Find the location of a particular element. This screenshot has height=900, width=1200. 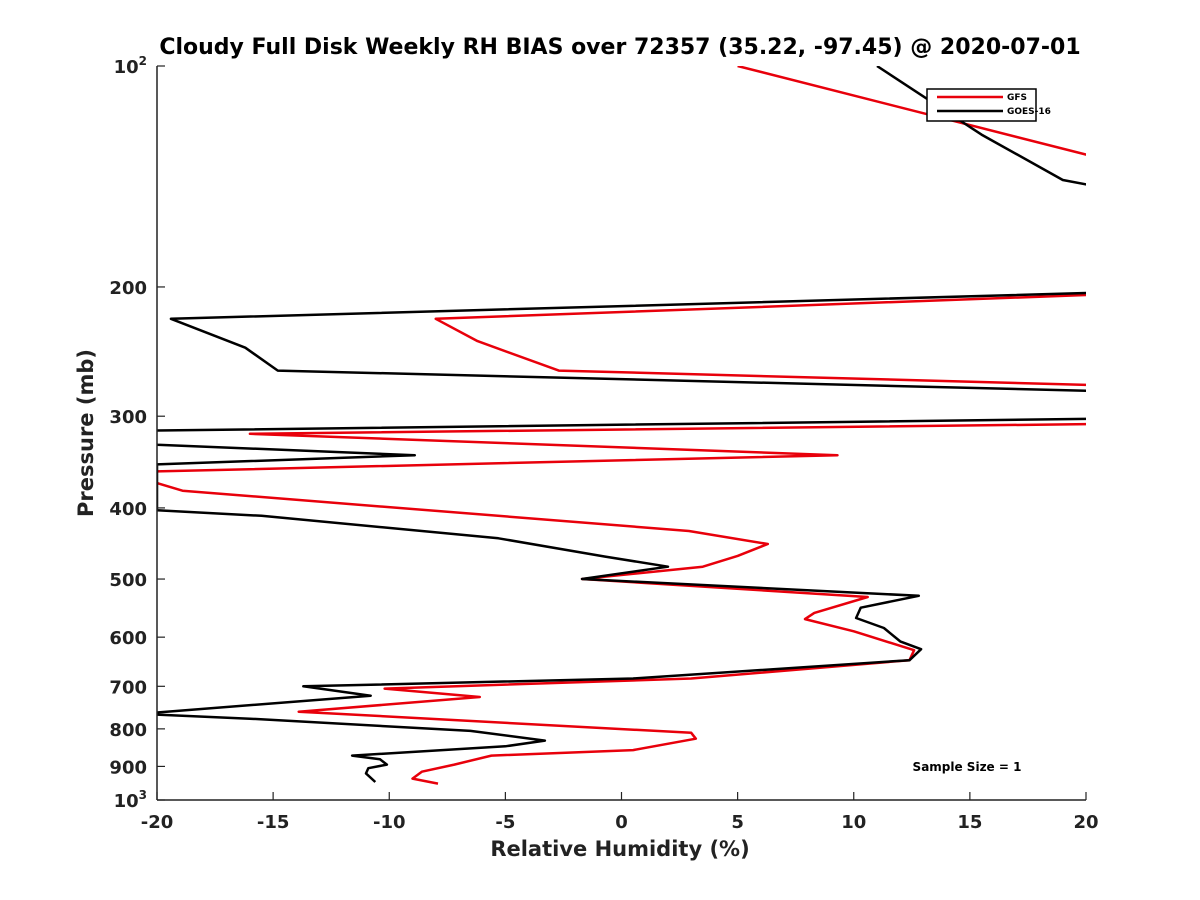

x-tick-label: -15 is located at coordinates (273, 822).